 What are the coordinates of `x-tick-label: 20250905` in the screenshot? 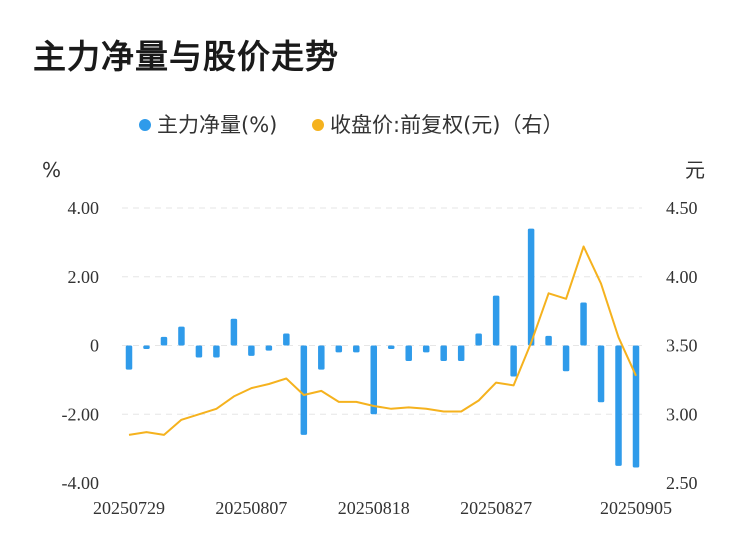 It's located at (636, 508).